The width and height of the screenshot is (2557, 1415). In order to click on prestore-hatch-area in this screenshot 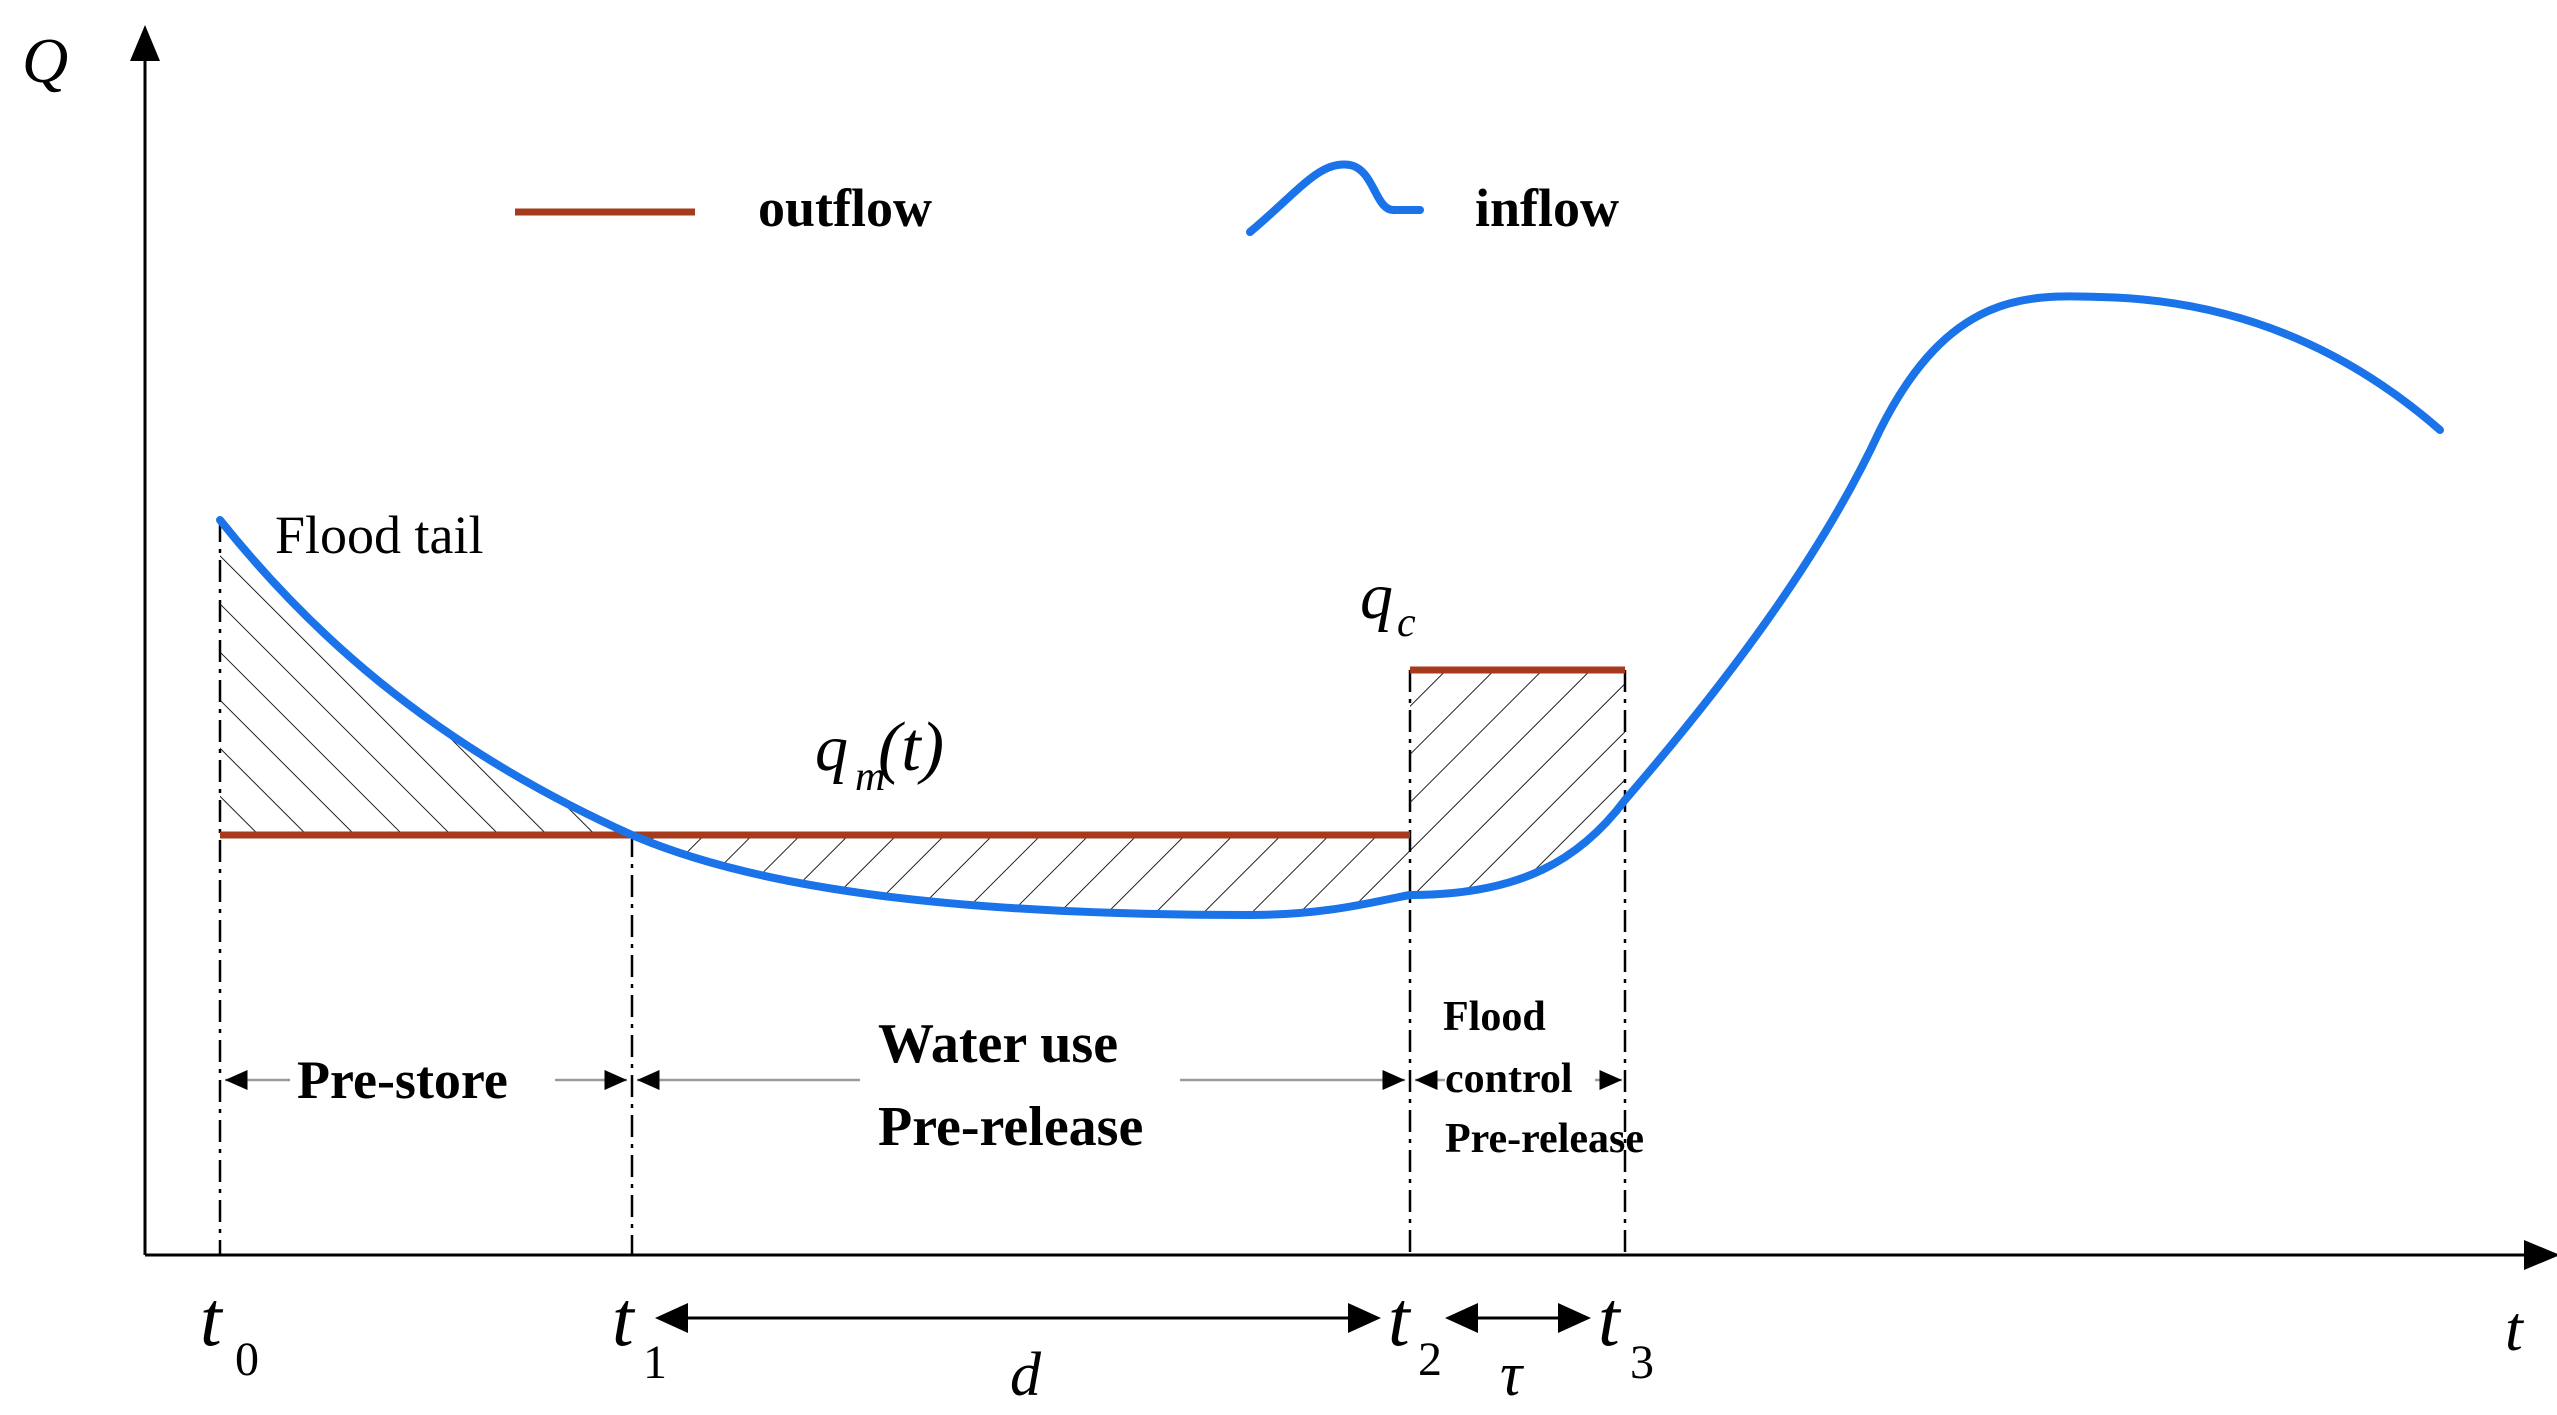, I will do `click(426, 677)`.